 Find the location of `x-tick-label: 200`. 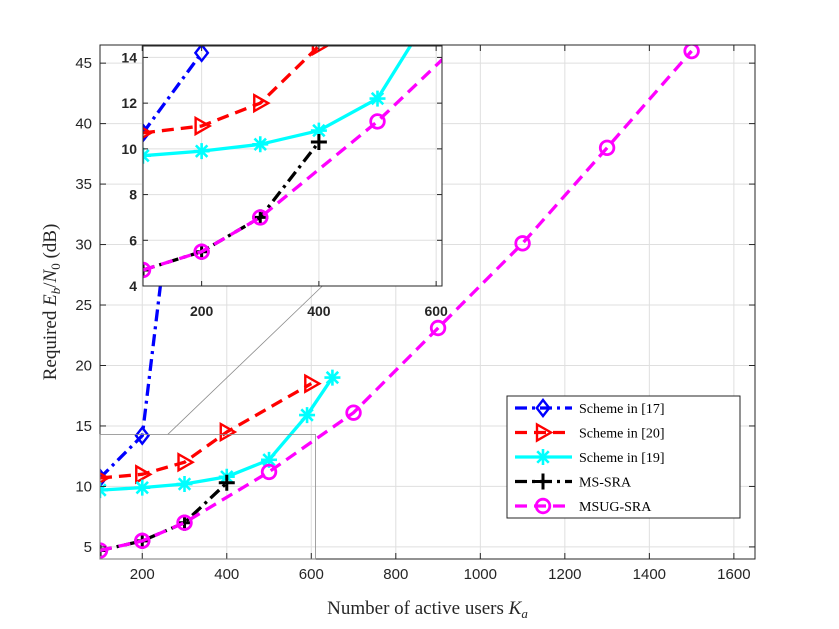

x-tick-label: 200 is located at coordinates (142, 574).